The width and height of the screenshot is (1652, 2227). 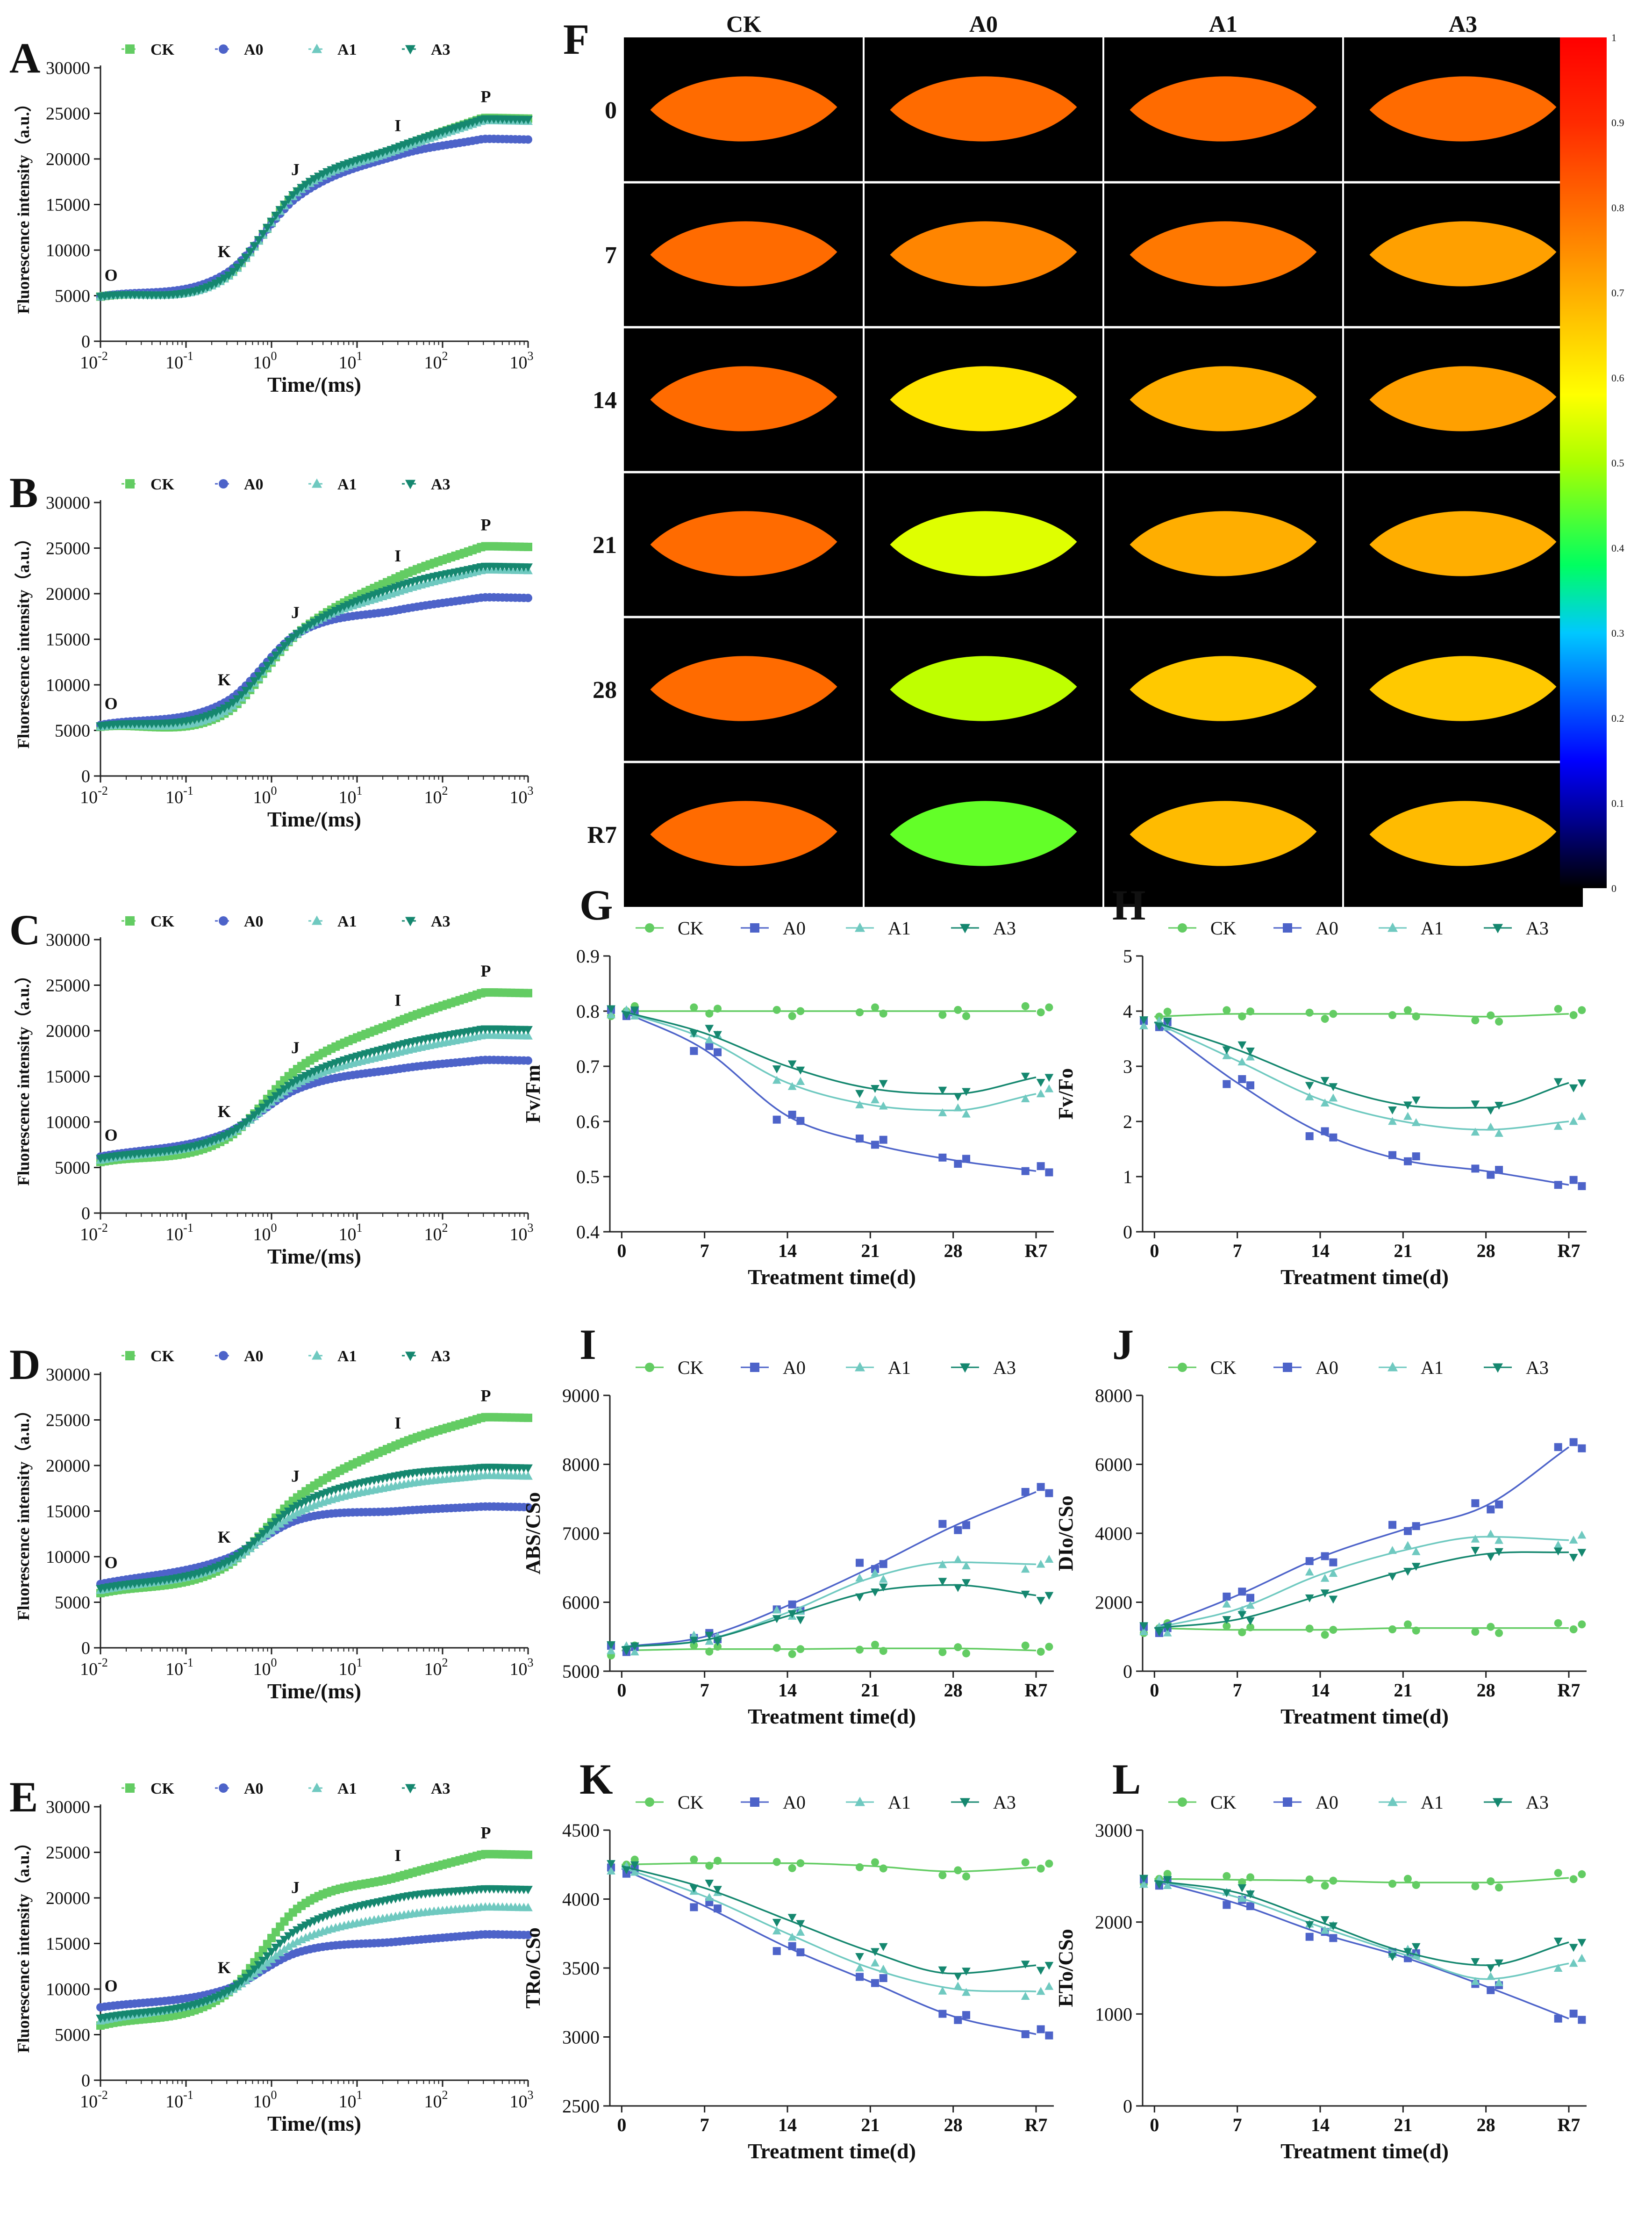 What do you see at coordinates (68, 250) in the screenshot?
I see `y-tick-label: 10000` at bounding box center [68, 250].